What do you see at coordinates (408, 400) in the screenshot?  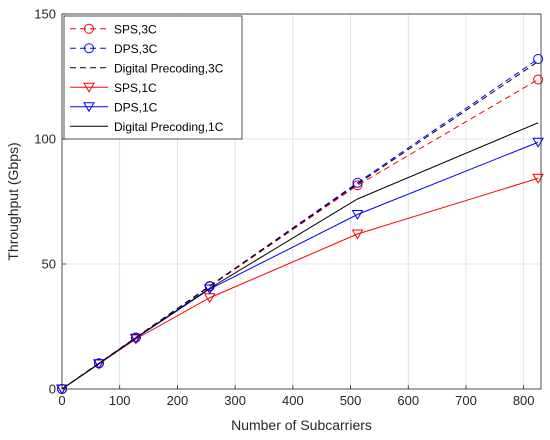 I see `x-tick-label: 600` at bounding box center [408, 400].